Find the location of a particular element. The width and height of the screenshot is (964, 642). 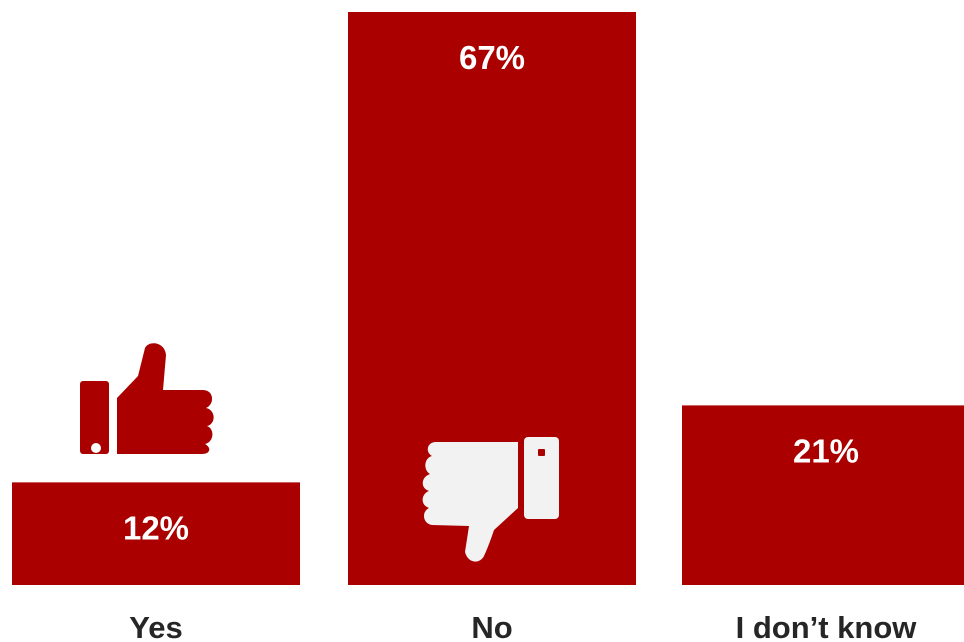

value-label-yes: 12% is located at coordinates (156, 527).